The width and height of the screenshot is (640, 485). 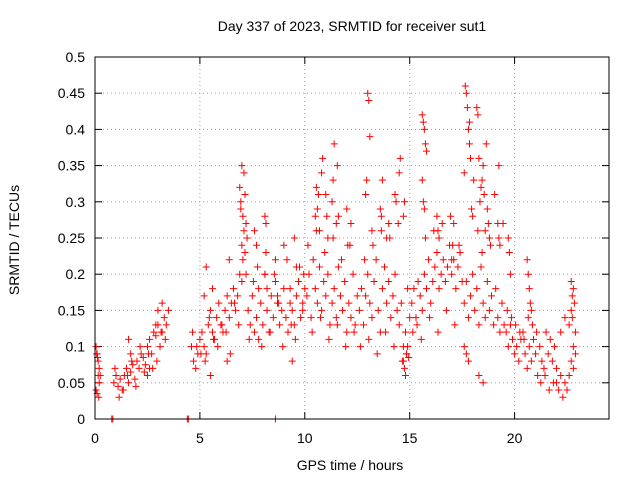 I want to click on x-tick-label: 5, so click(x=200, y=438).